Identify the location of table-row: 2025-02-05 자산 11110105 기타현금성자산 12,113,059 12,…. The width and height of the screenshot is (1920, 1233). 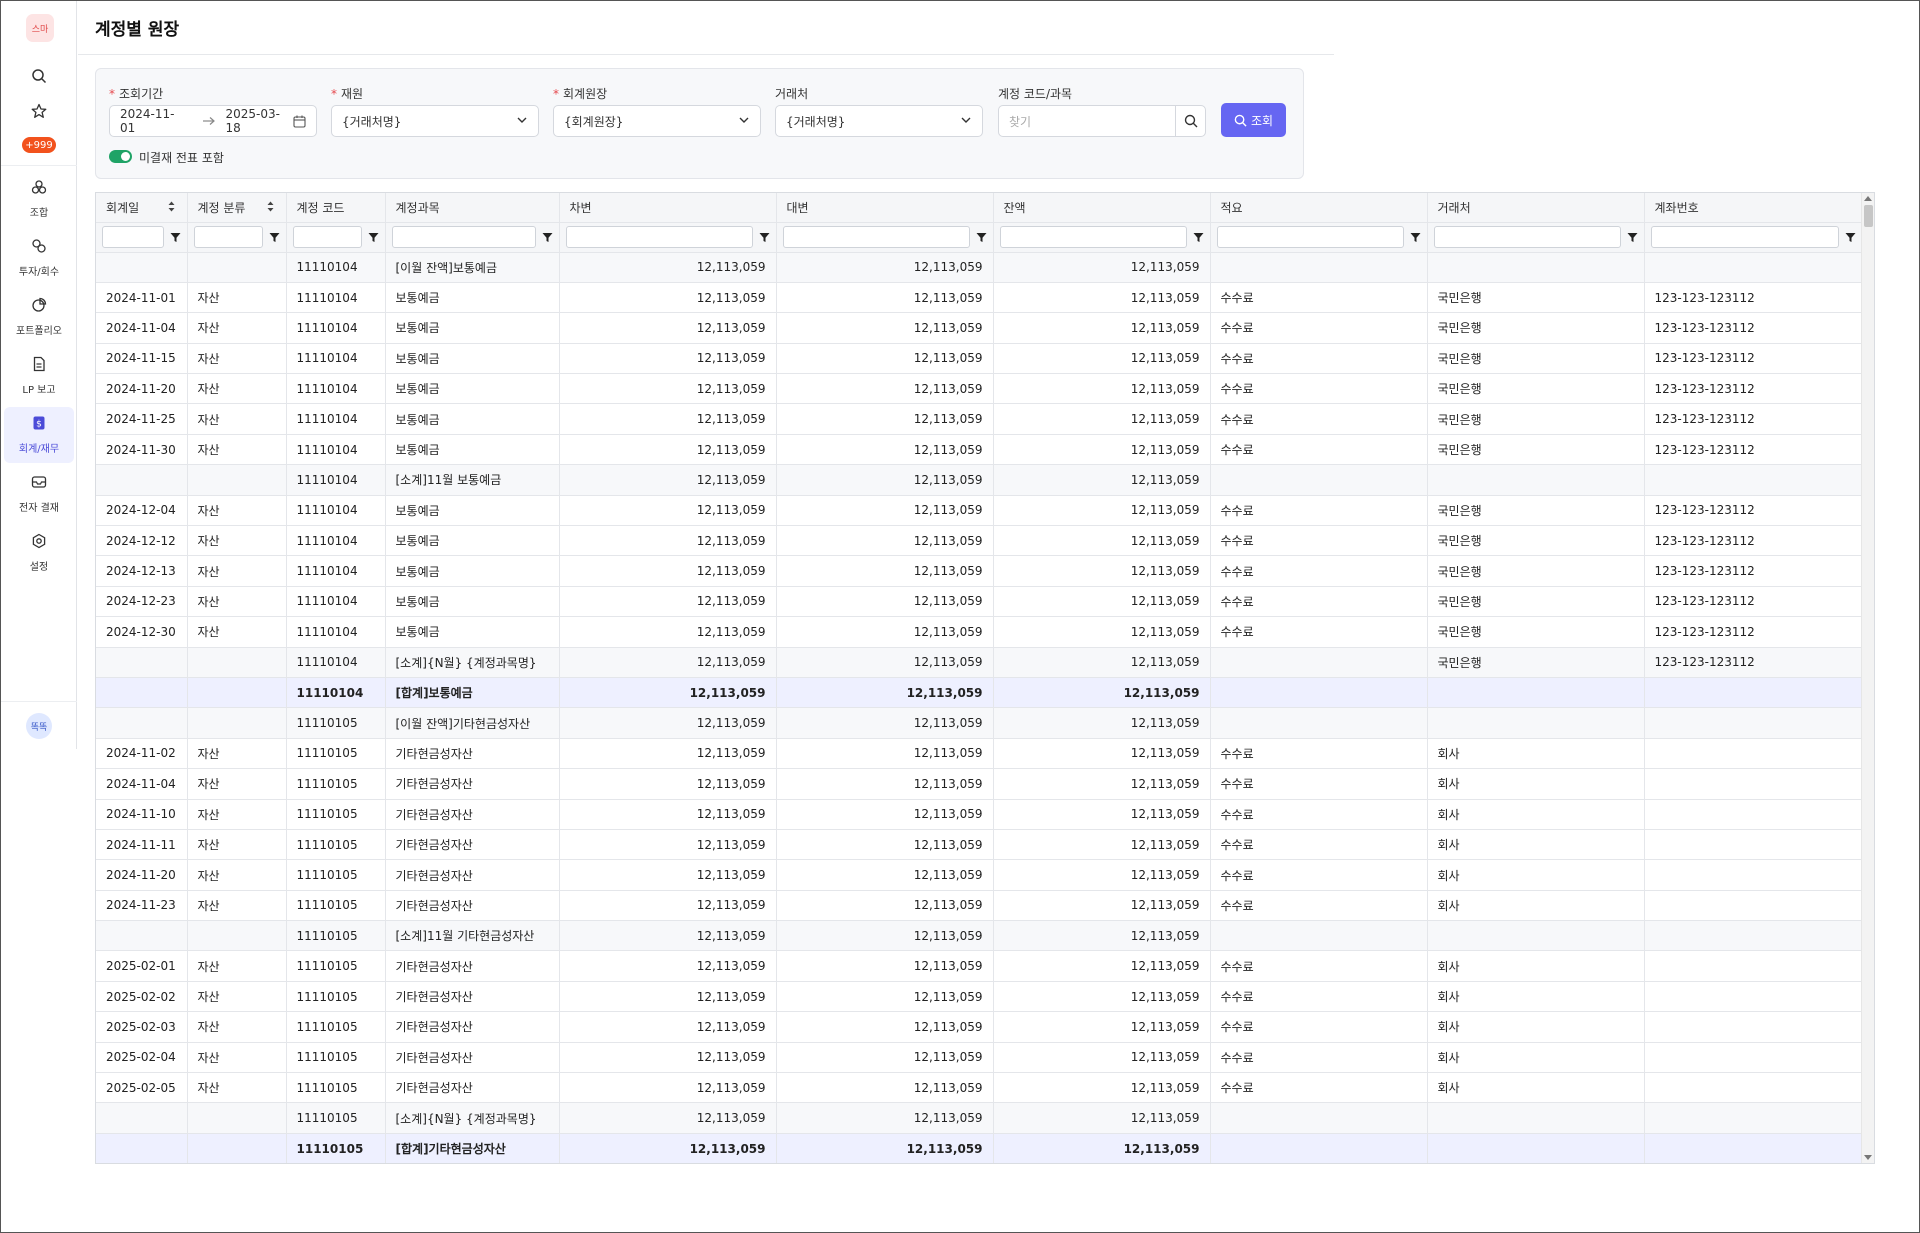
(979, 1088).